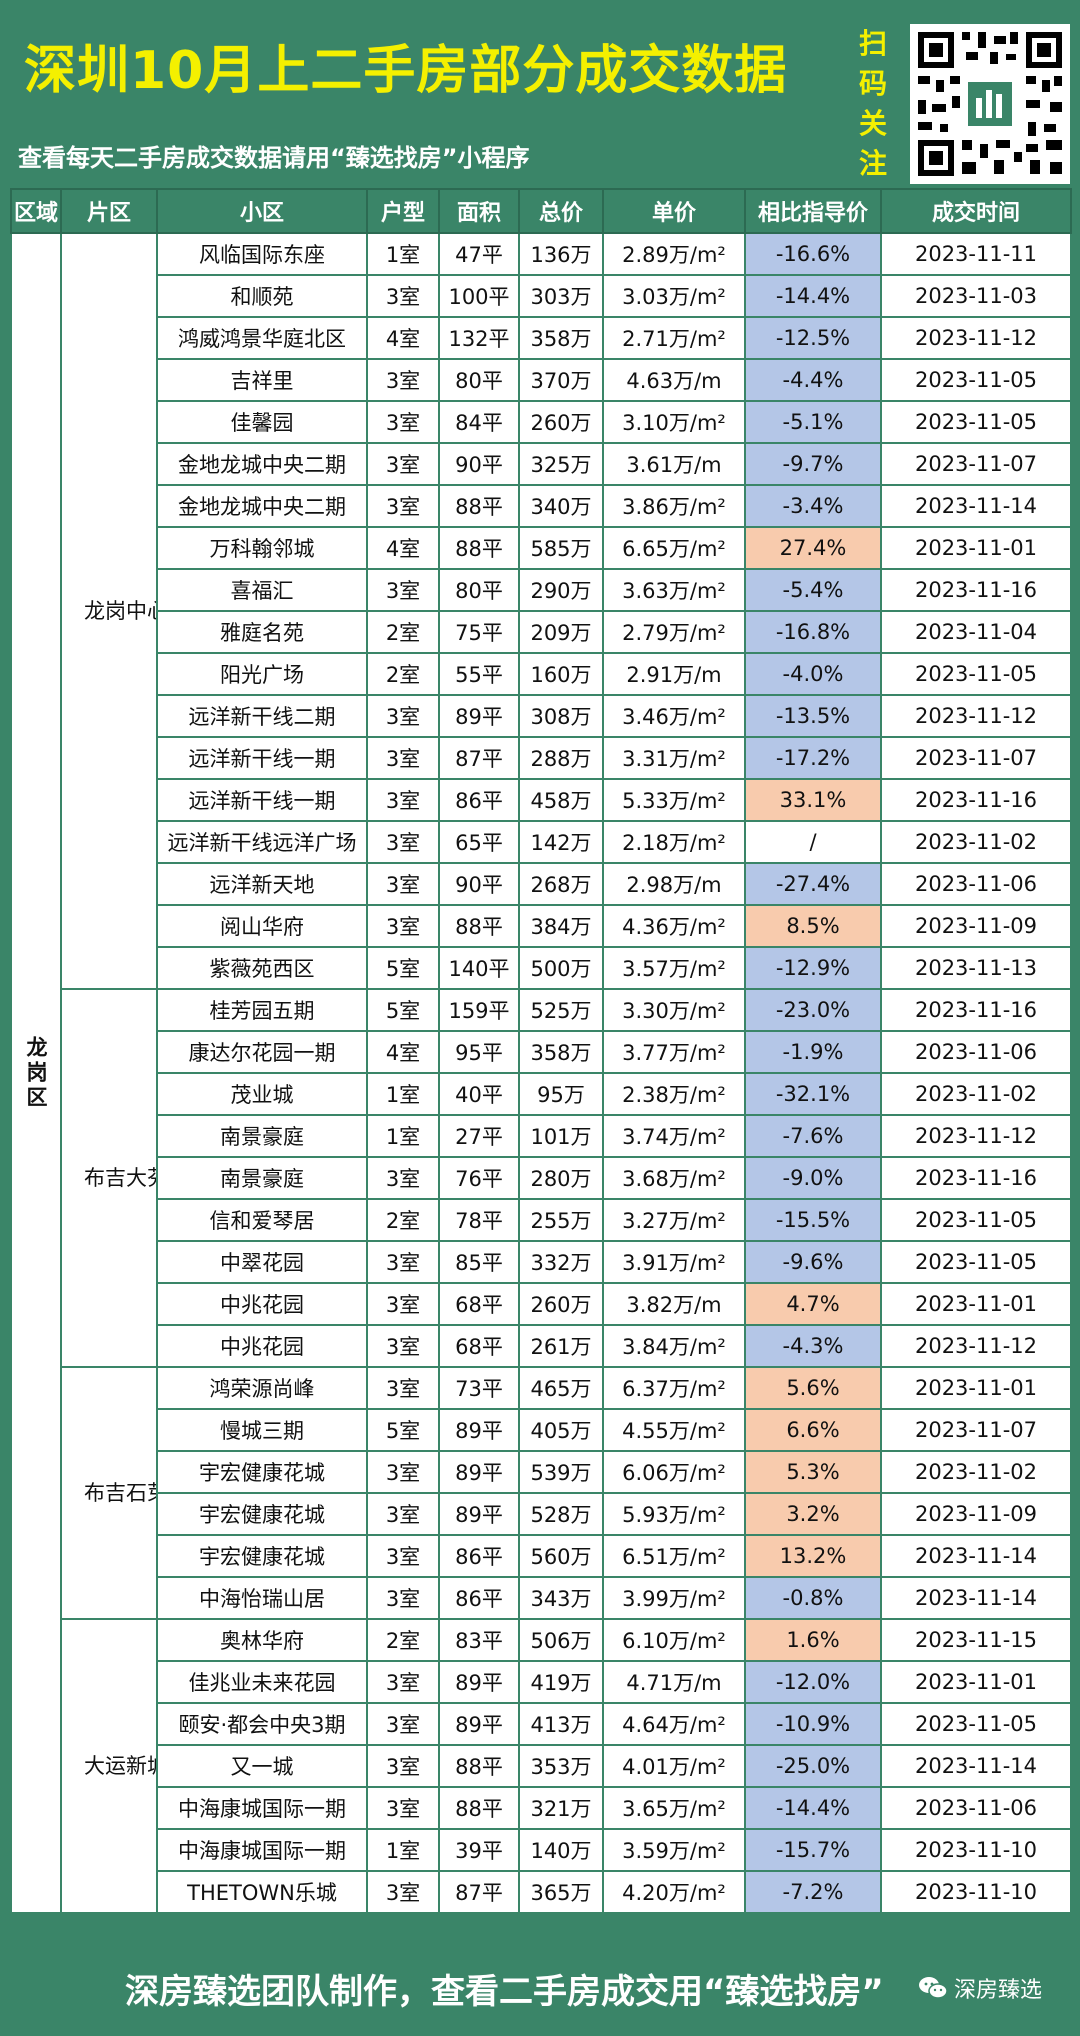  Describe the element at coordinates (479, 1010) in the screenshot. I see `size-cell: 159平` at that location.